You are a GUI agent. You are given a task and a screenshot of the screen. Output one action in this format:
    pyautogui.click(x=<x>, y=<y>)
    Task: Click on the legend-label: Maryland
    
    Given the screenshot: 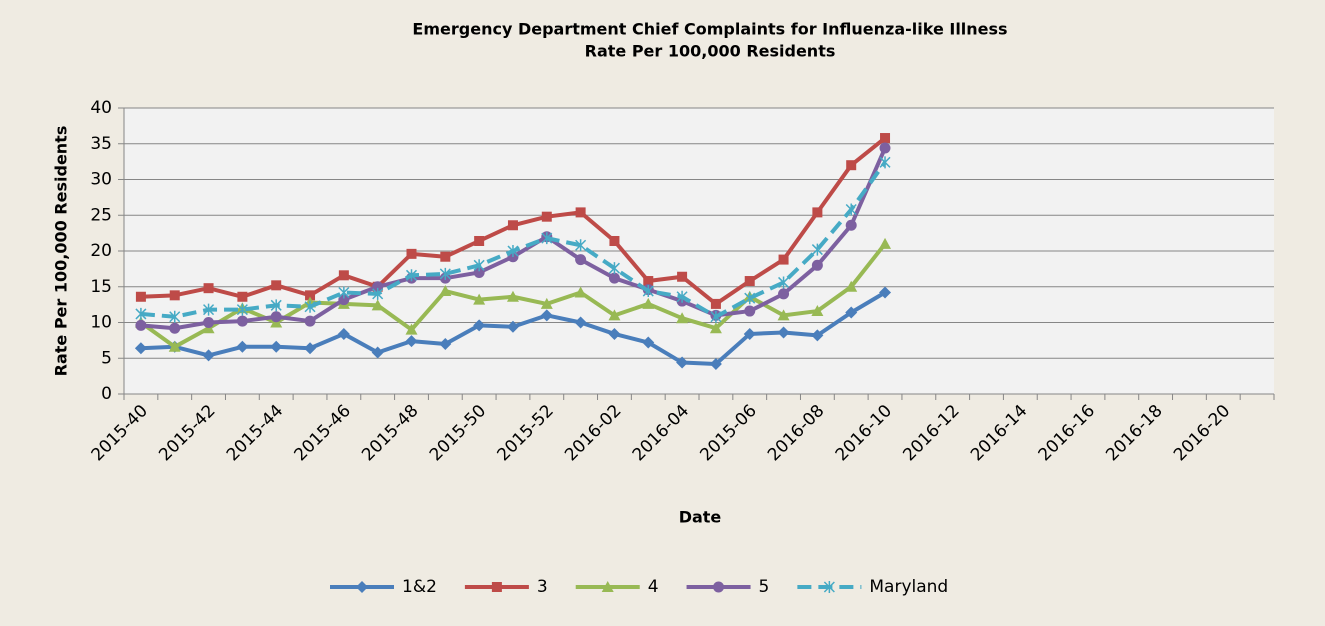 What is the action you would take?
    pyautogui.click(x=908, y=587)
    